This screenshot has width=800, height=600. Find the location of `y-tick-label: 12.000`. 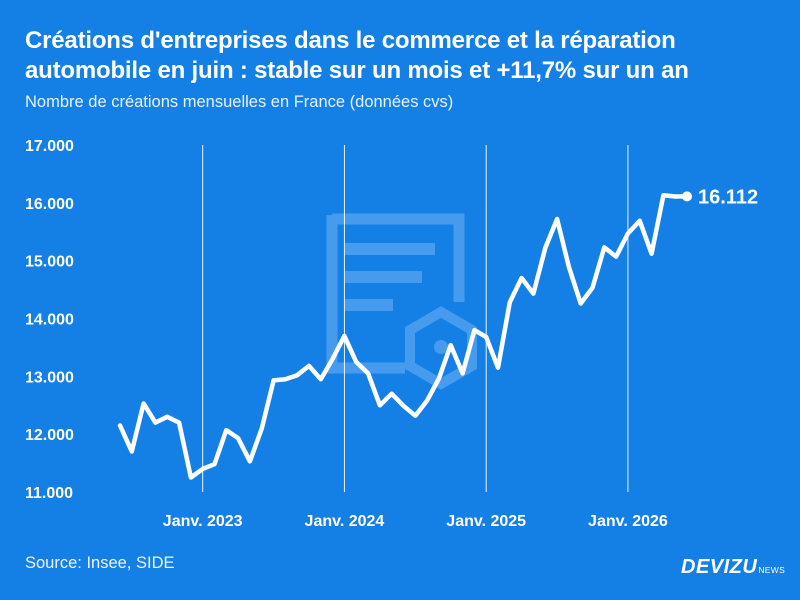

y-tick-label: 12.000 is located at coordinates (49, 435).